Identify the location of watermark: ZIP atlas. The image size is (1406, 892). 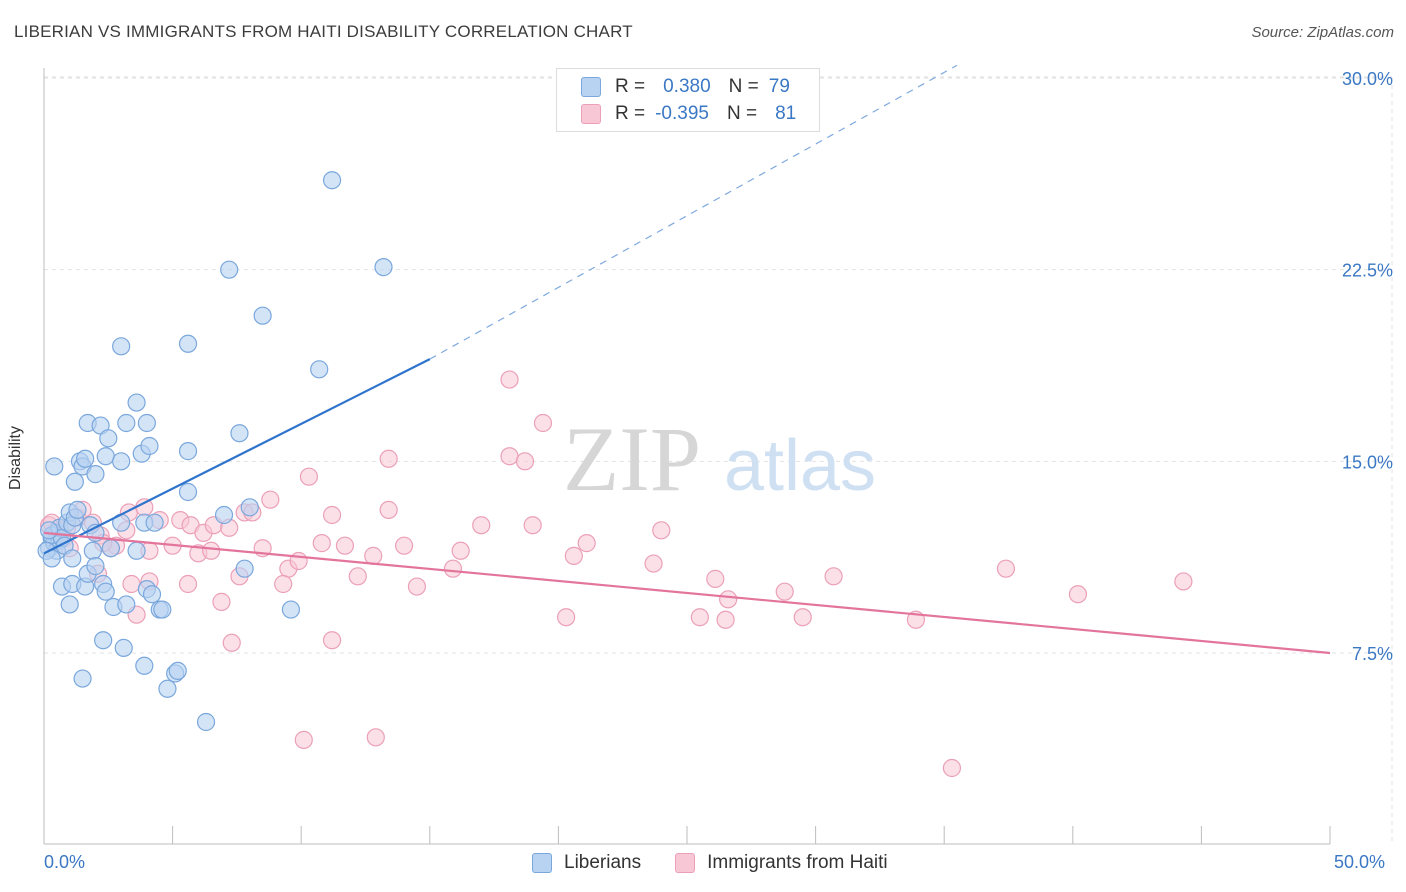
(719, 459).